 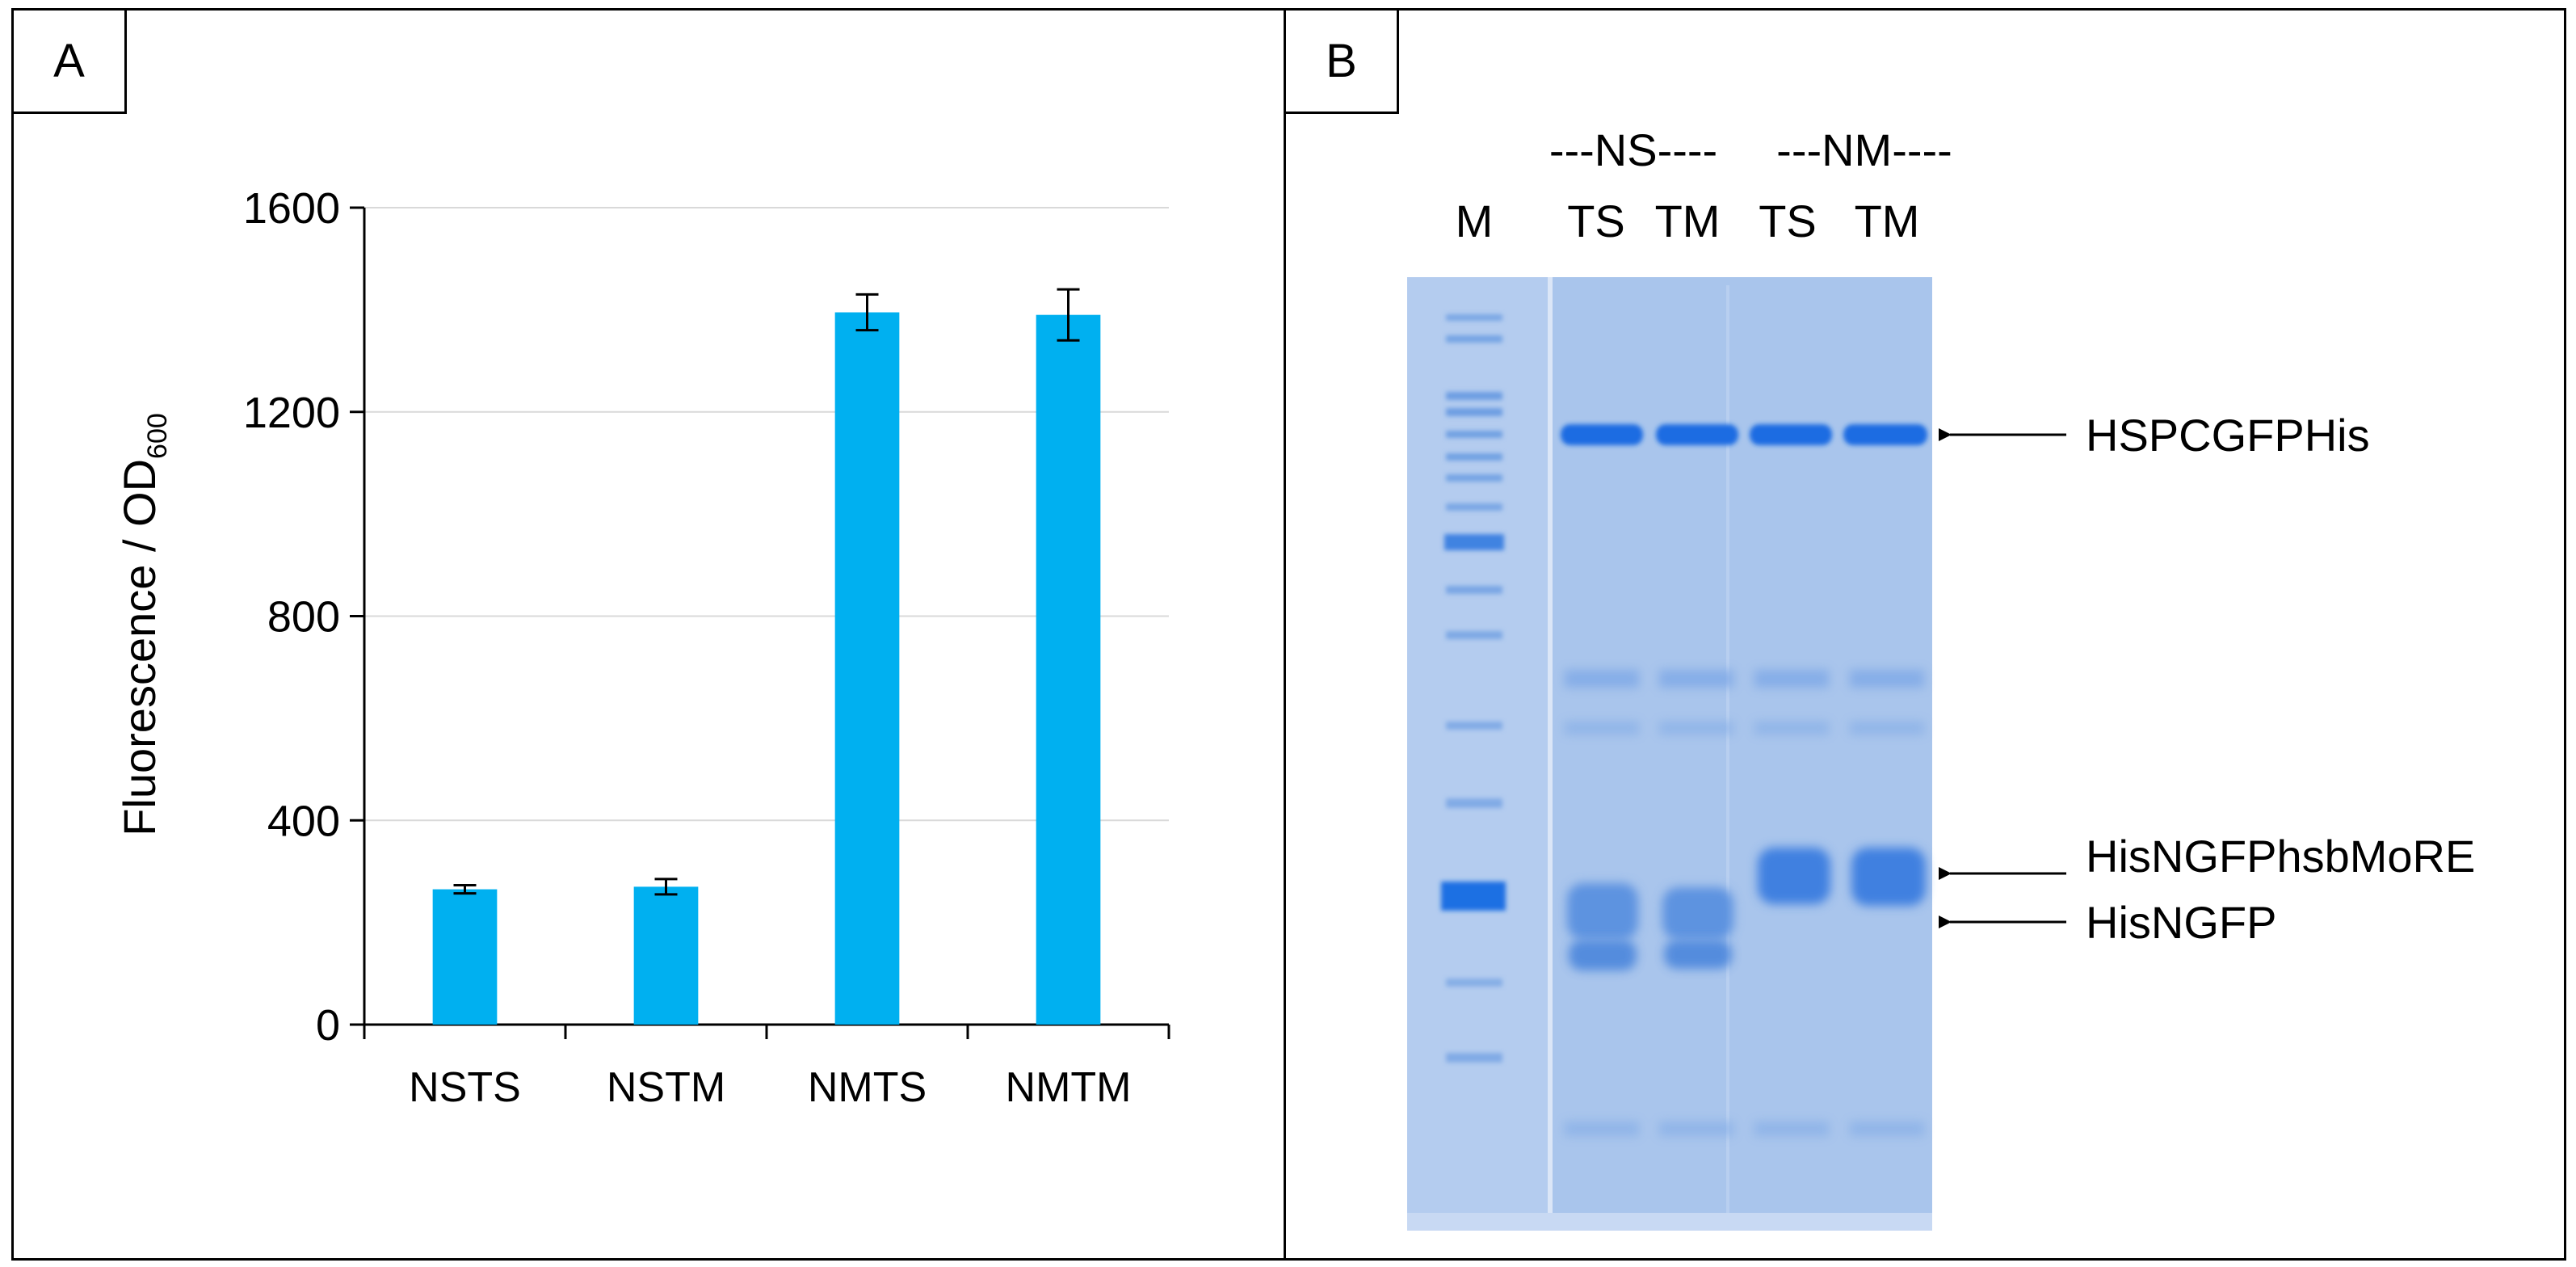 What do you see at coordinates (157, 436) in the screenshot?
I see `y-axis-title-subscript: 600` at bounding box center [157, 436].